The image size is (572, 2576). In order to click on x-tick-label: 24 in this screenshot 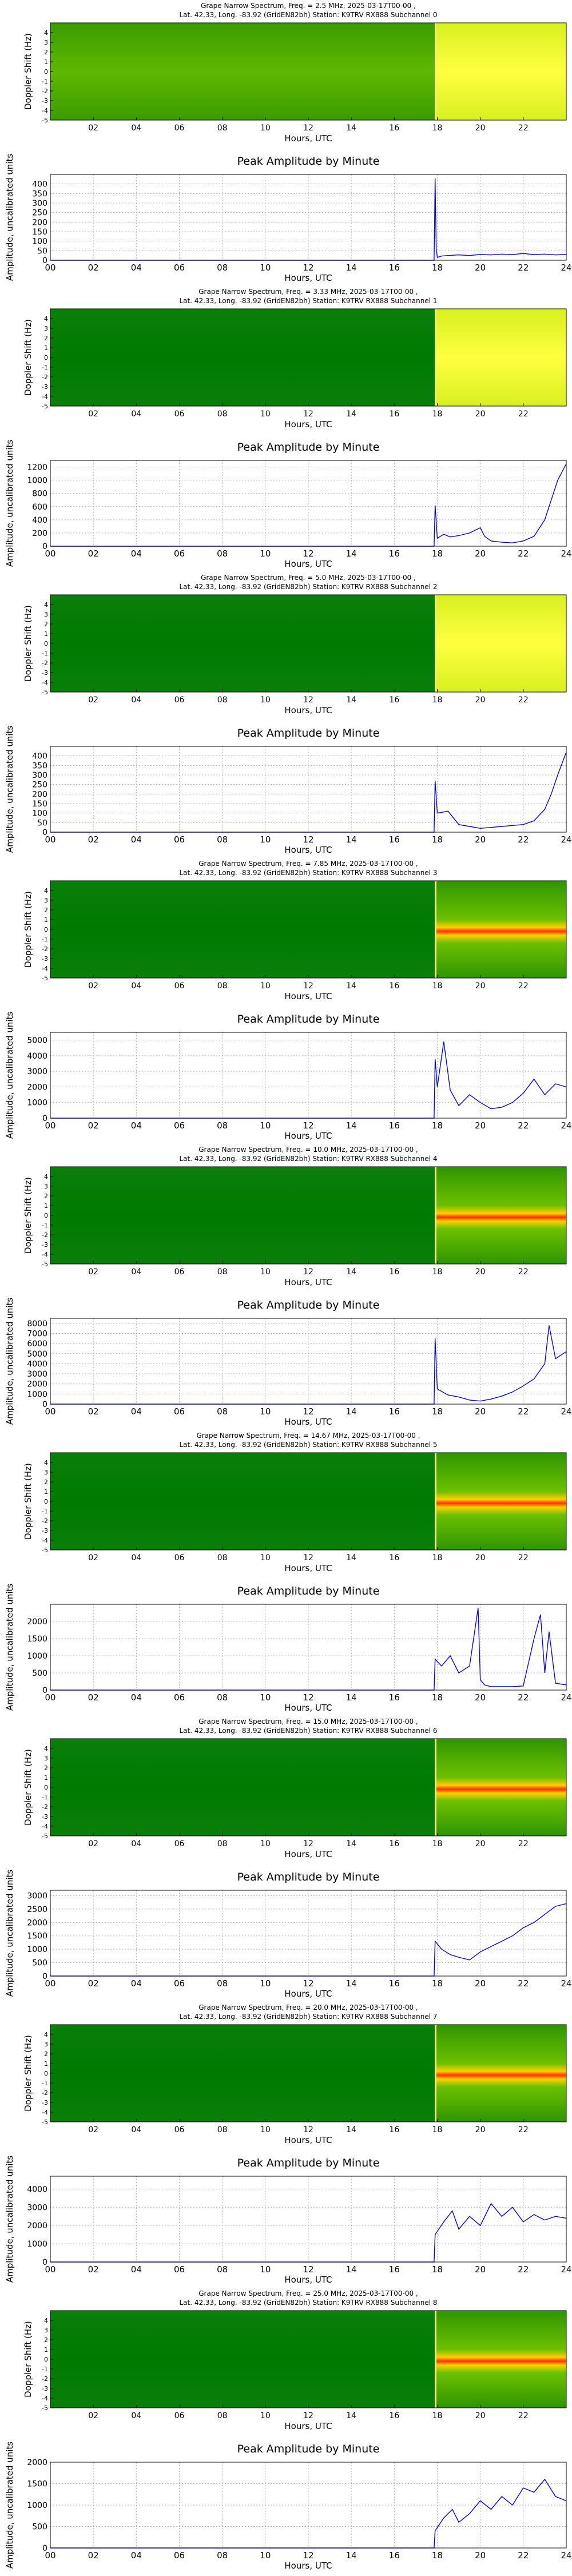, I will do `click(566, 1411)`.